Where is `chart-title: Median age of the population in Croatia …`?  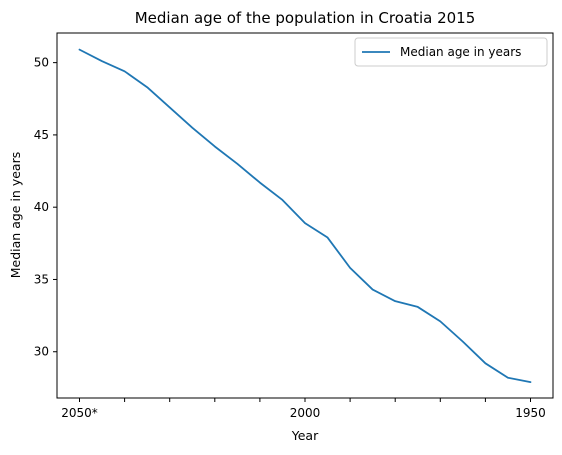
chart-title: Median age of the population in Croatia … is located at coordinates (305, 18).